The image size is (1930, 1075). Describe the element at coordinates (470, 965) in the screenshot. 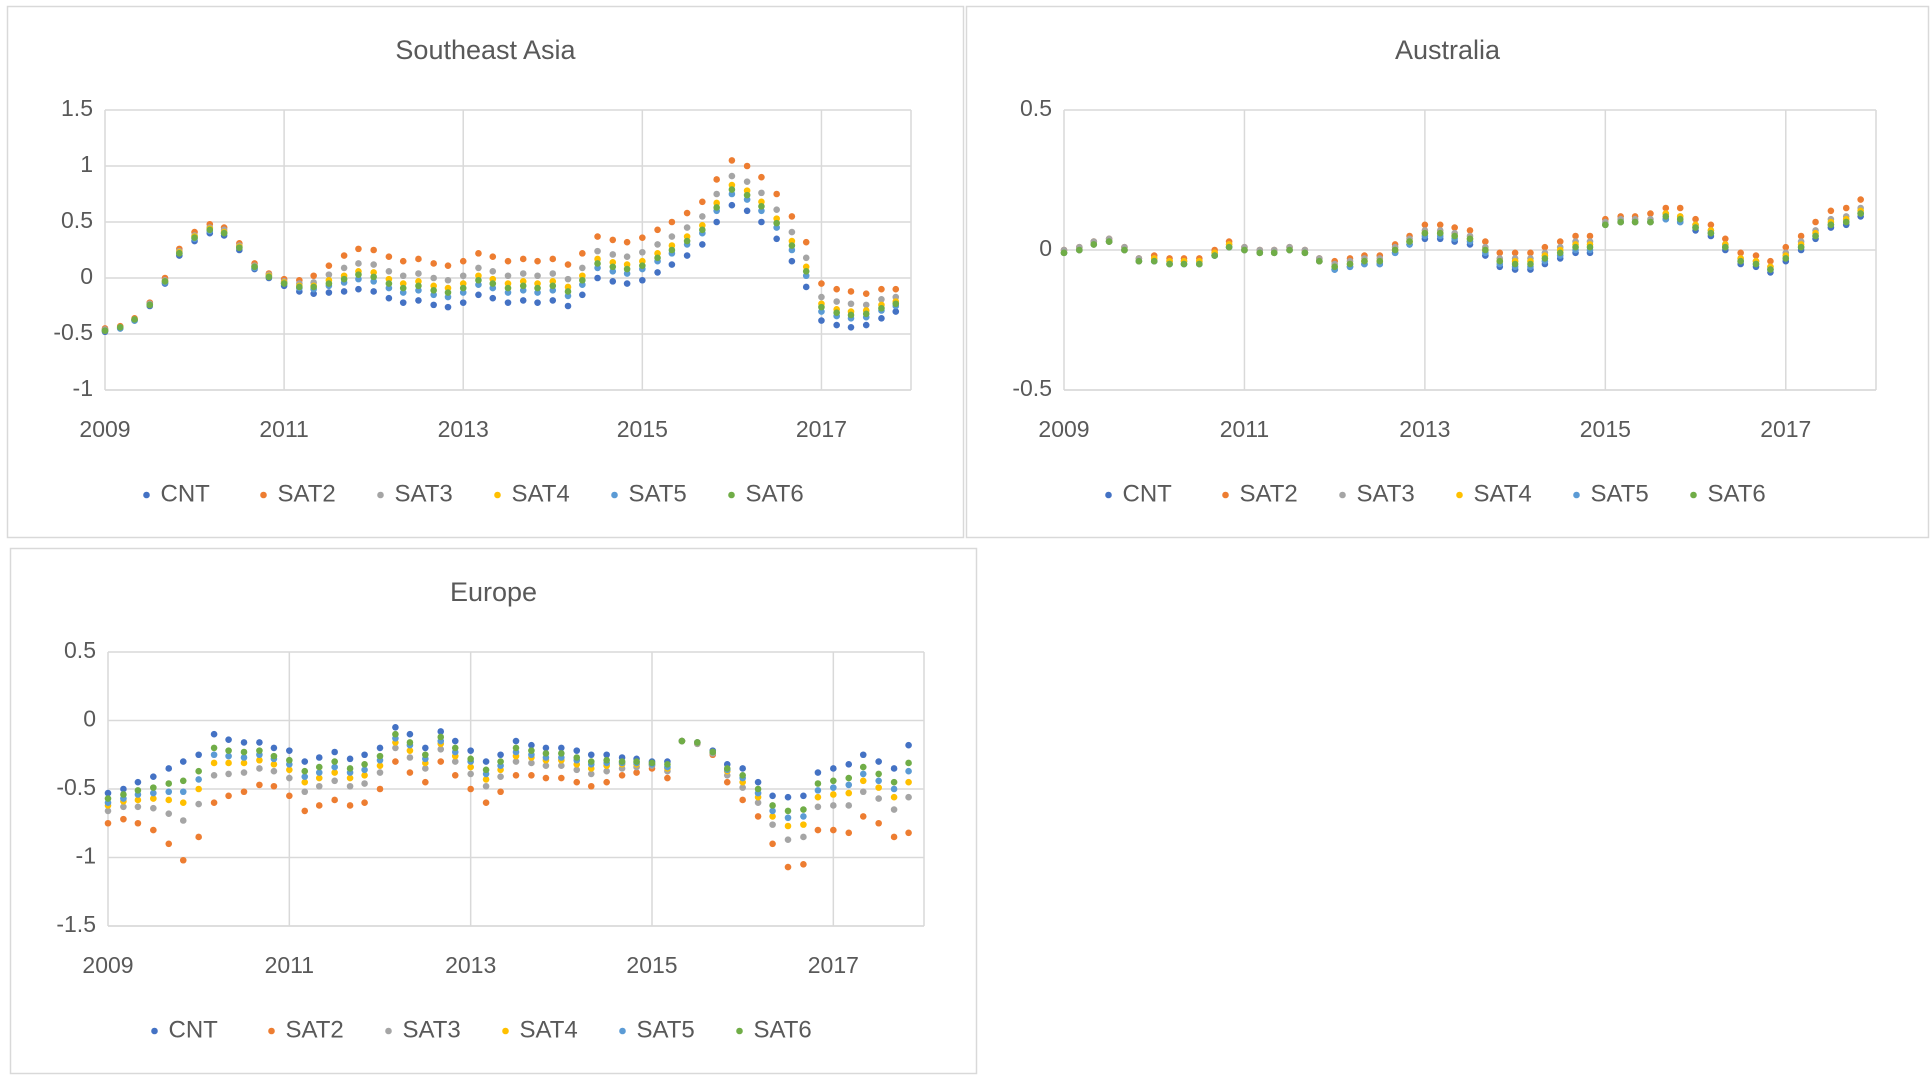

I see `x-tick-label: 2013` at that location.